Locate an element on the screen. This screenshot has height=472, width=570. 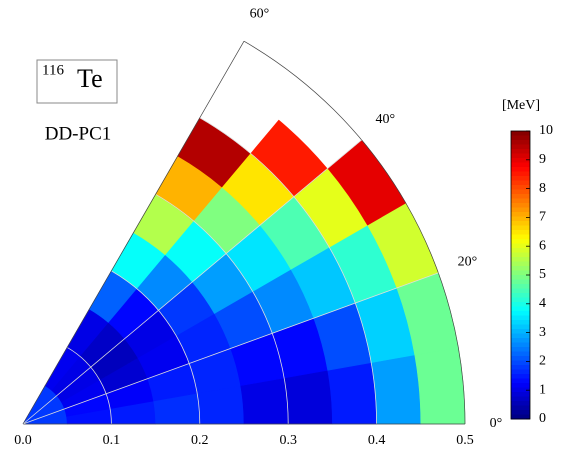
colorbar-tick-label: 7 is located at coordinates (542, 217).